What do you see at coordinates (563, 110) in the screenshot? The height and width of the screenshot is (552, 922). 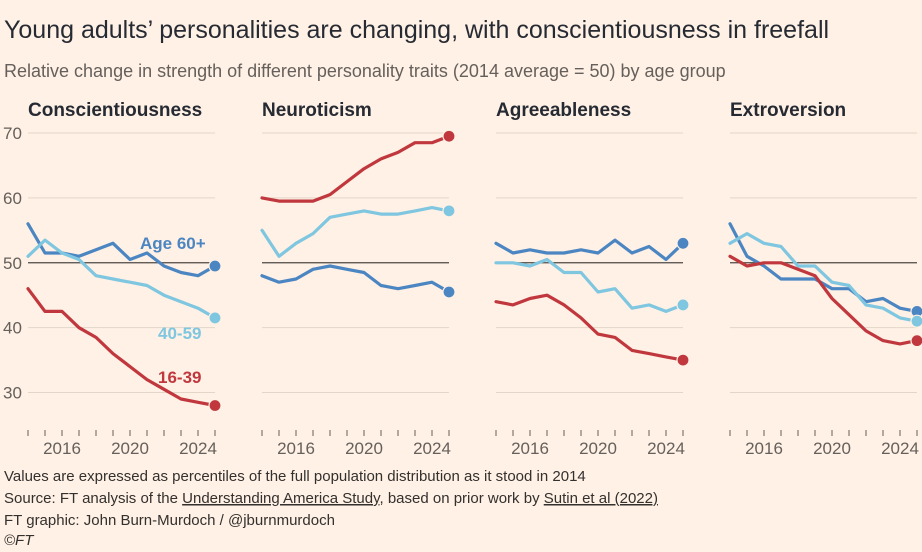 I see `panel-title: Agreeableness` at bounding box center [563, 110].